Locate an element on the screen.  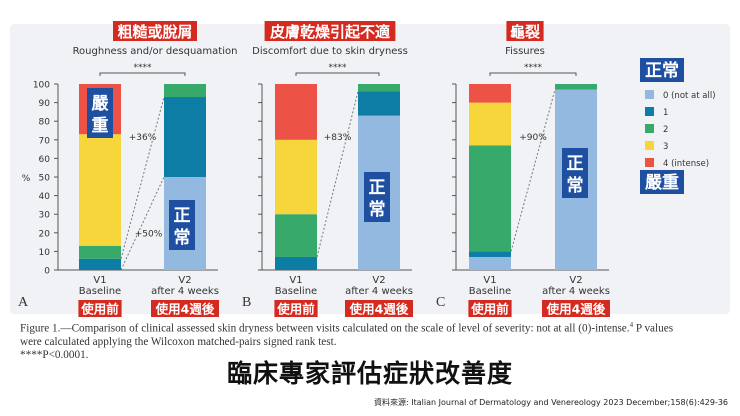
legend-label: 1 is located at coordinates (665, 113).